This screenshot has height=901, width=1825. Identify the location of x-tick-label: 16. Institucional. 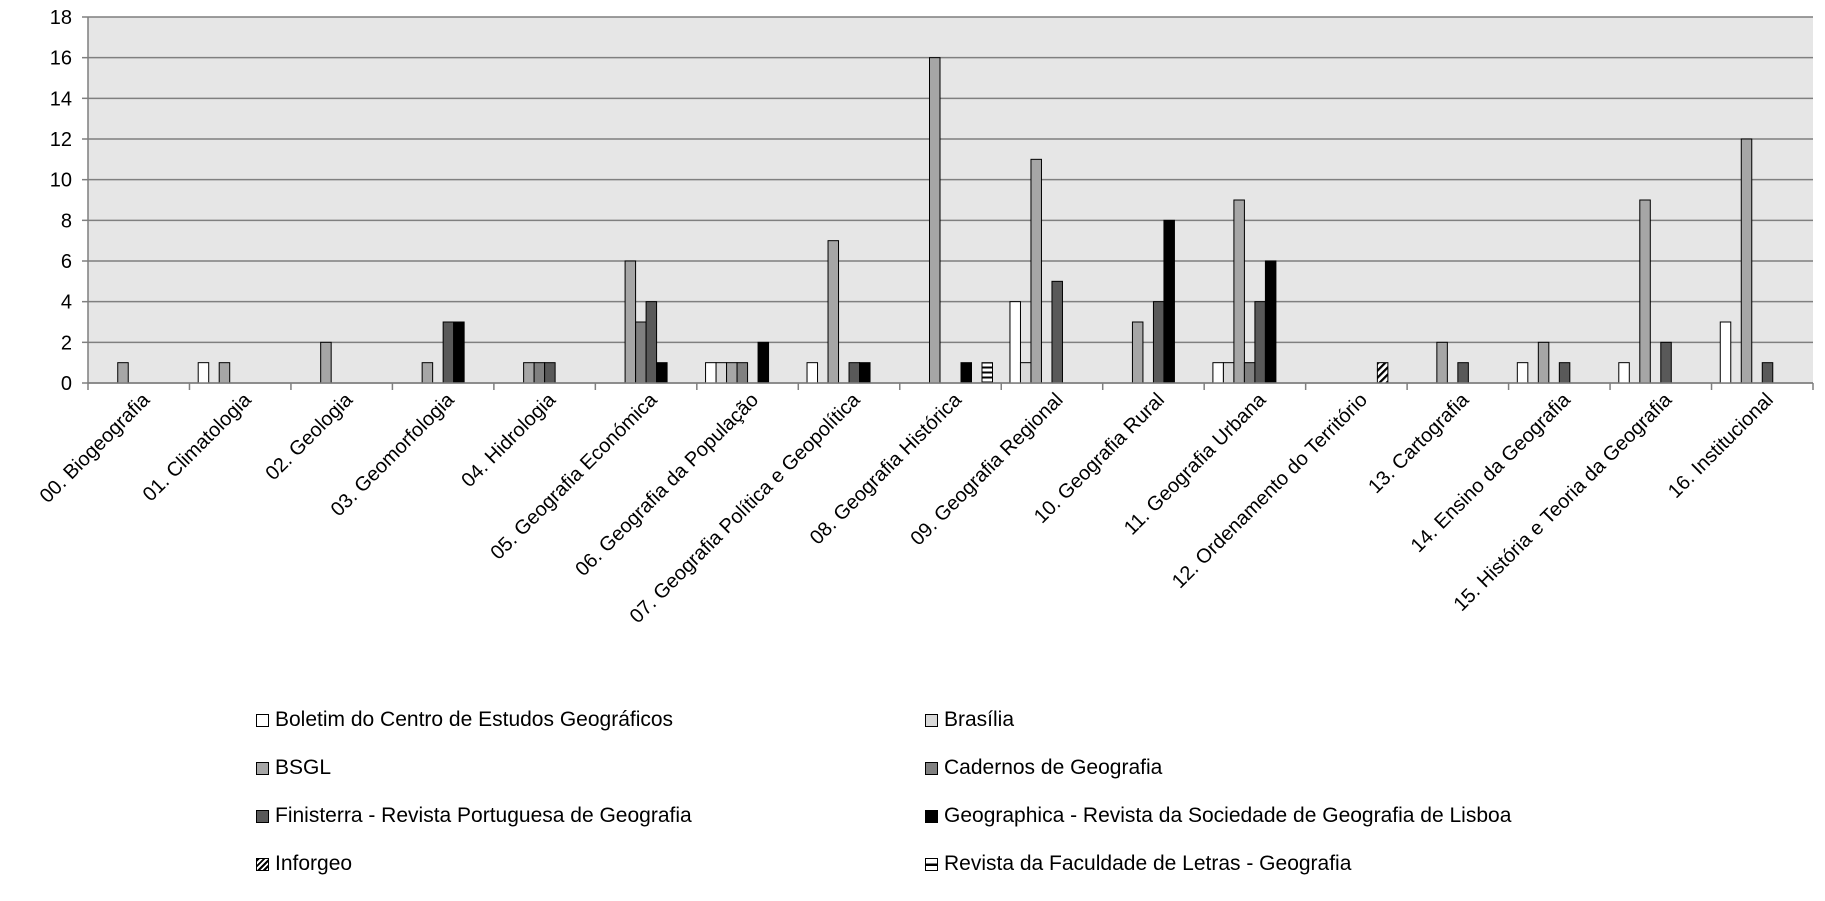
(1721, 446).